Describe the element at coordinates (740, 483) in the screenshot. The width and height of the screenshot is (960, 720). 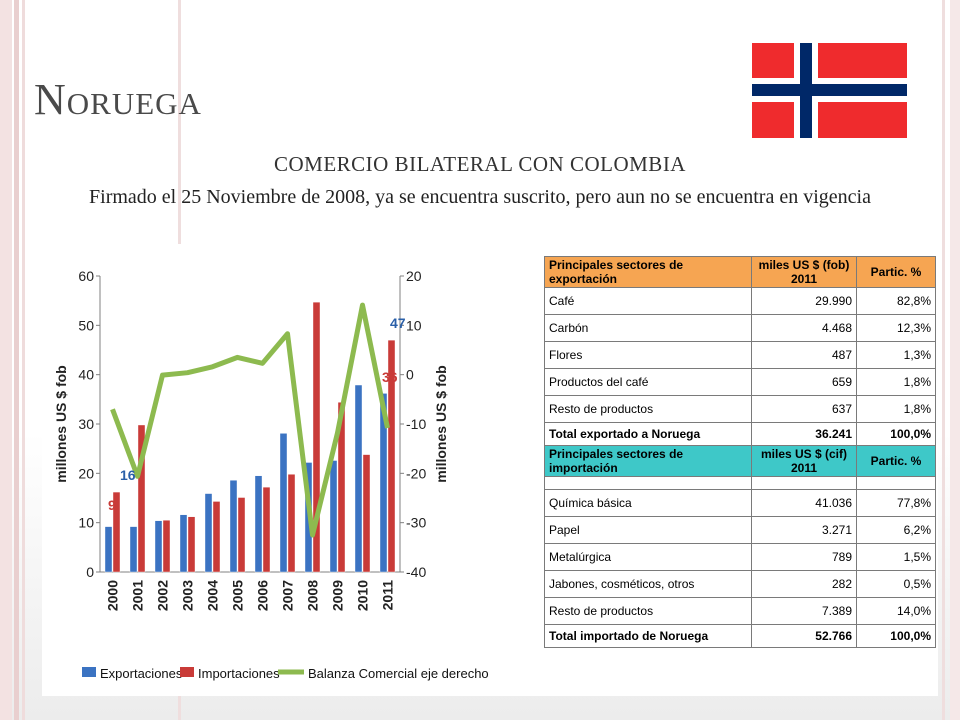
I see `table-spacer` at that location.